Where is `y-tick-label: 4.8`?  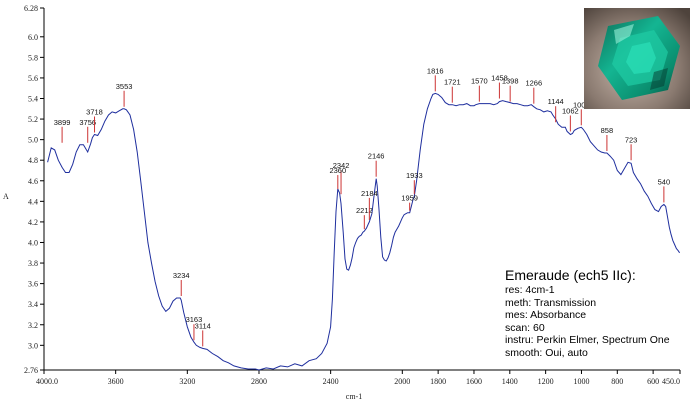
y-tick-label: 4.8 is located at coordinates (33, 160).